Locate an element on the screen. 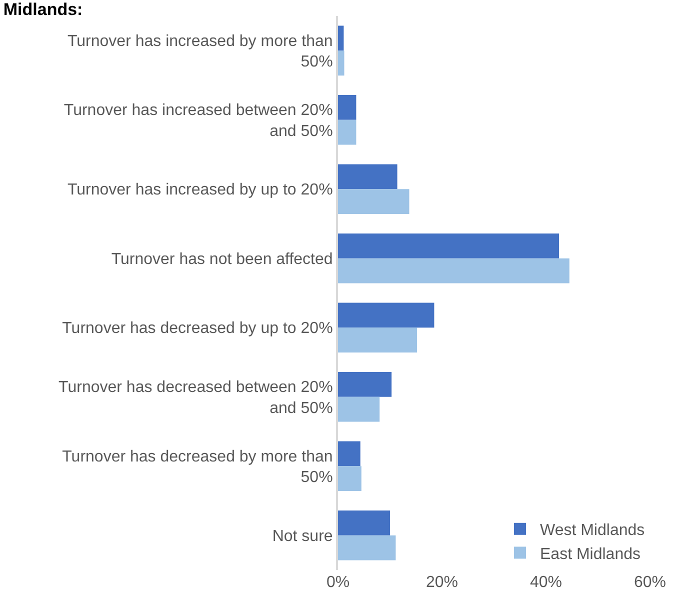 This screenshot has width=678, height=606. y-tick-label: Turnover has decreased by more than 50% is located at coordinates (197, 467).